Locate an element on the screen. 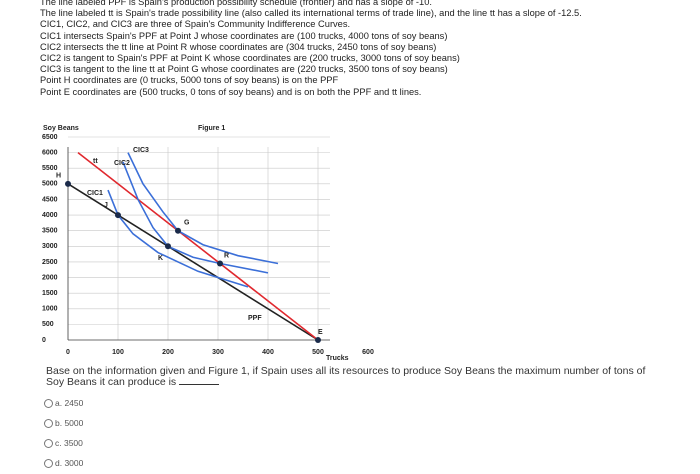 The image size is (700, 474). point-label: J is located at coordinates (106, 205).